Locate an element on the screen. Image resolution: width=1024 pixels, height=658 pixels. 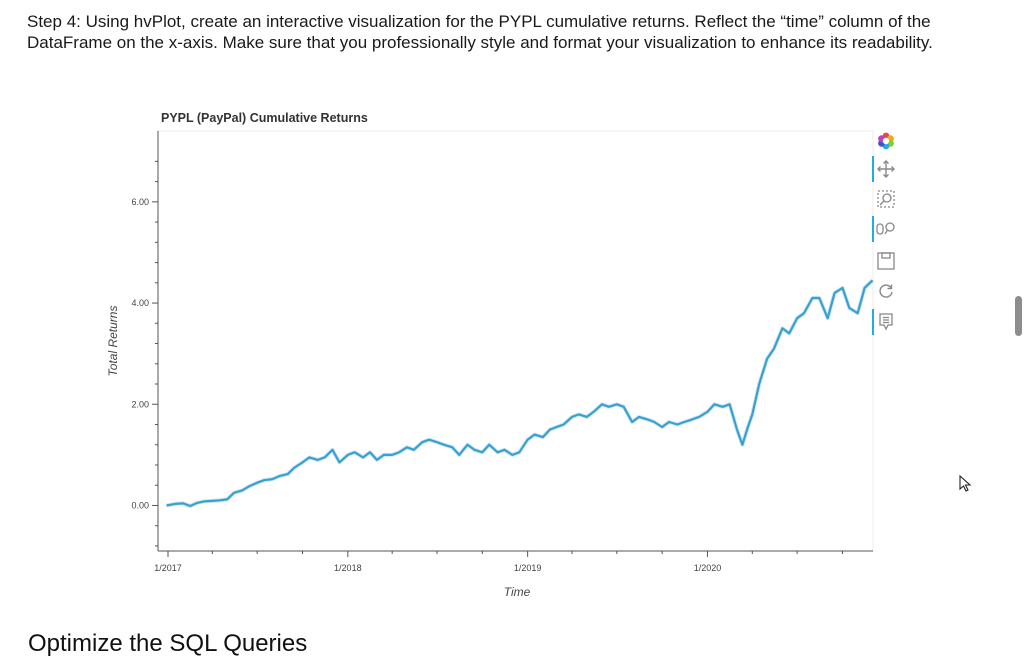
wheel-zoom-icon is located at coordinates (886, 229).